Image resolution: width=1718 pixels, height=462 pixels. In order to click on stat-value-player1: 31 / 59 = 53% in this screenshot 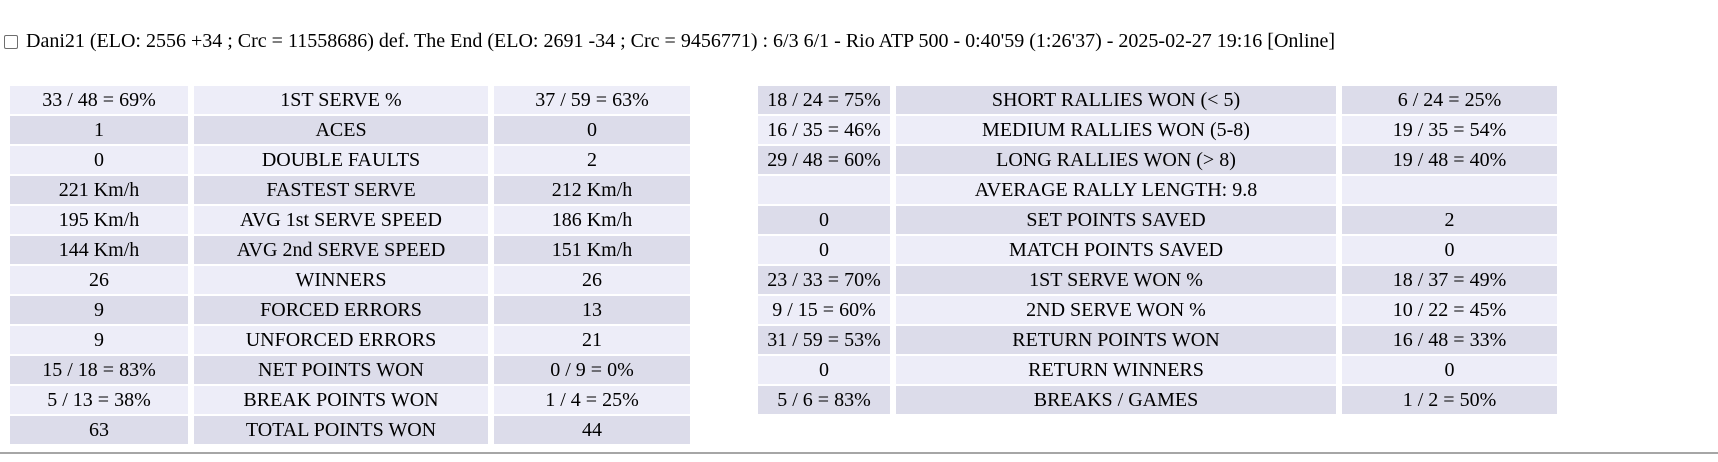, I will do `click(824, 340)`.